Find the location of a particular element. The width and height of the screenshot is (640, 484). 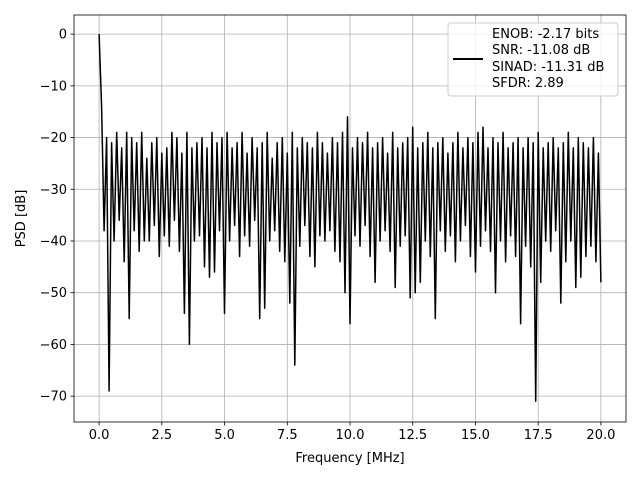

x-tick-label: 15.0 is located at coordinates (475, 435).